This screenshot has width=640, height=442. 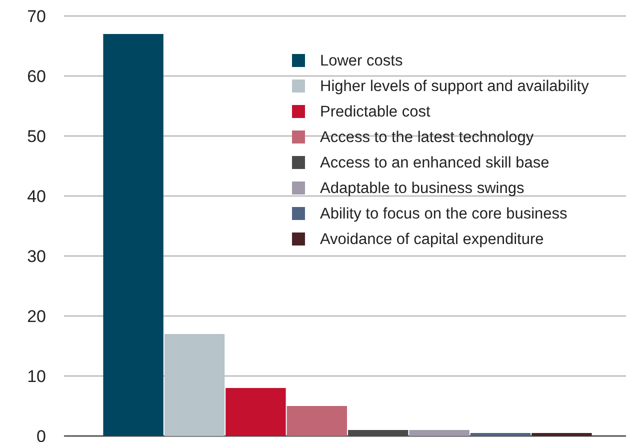 I want to click on legend-label: Ability to focus on the core business, so click(x=444, y=213).